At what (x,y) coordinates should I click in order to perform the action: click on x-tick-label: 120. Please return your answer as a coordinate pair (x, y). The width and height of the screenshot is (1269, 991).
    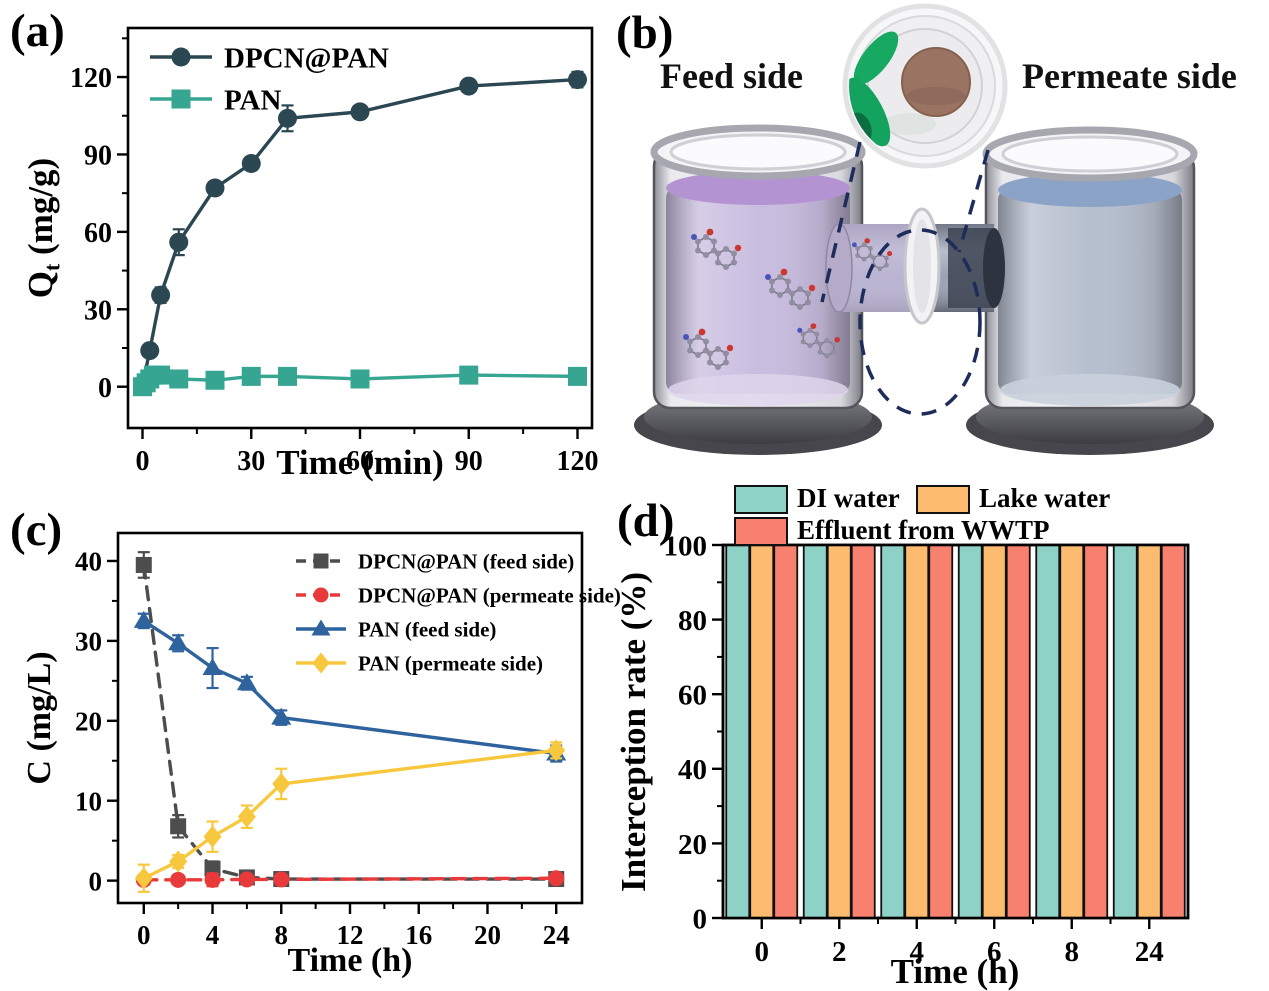
    Looking at the image, I should click on (578, 461).